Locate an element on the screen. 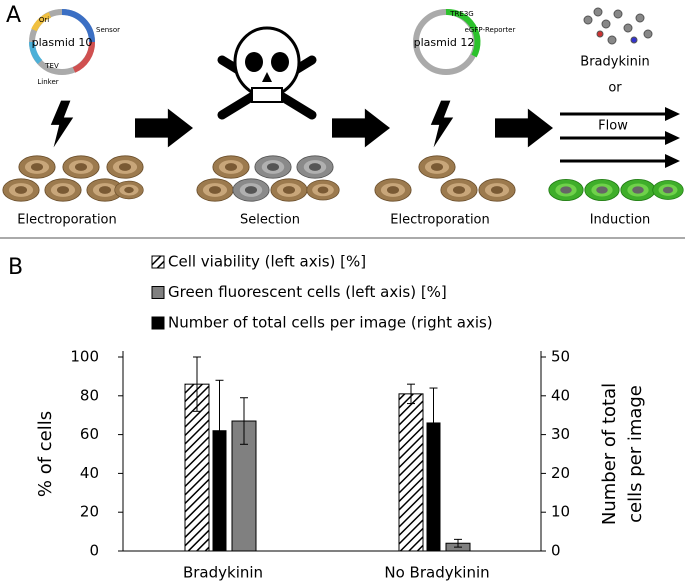 This screenshot has width=685, height=584. y2-axis-title: cells per image is located at coordinates (635, 454).